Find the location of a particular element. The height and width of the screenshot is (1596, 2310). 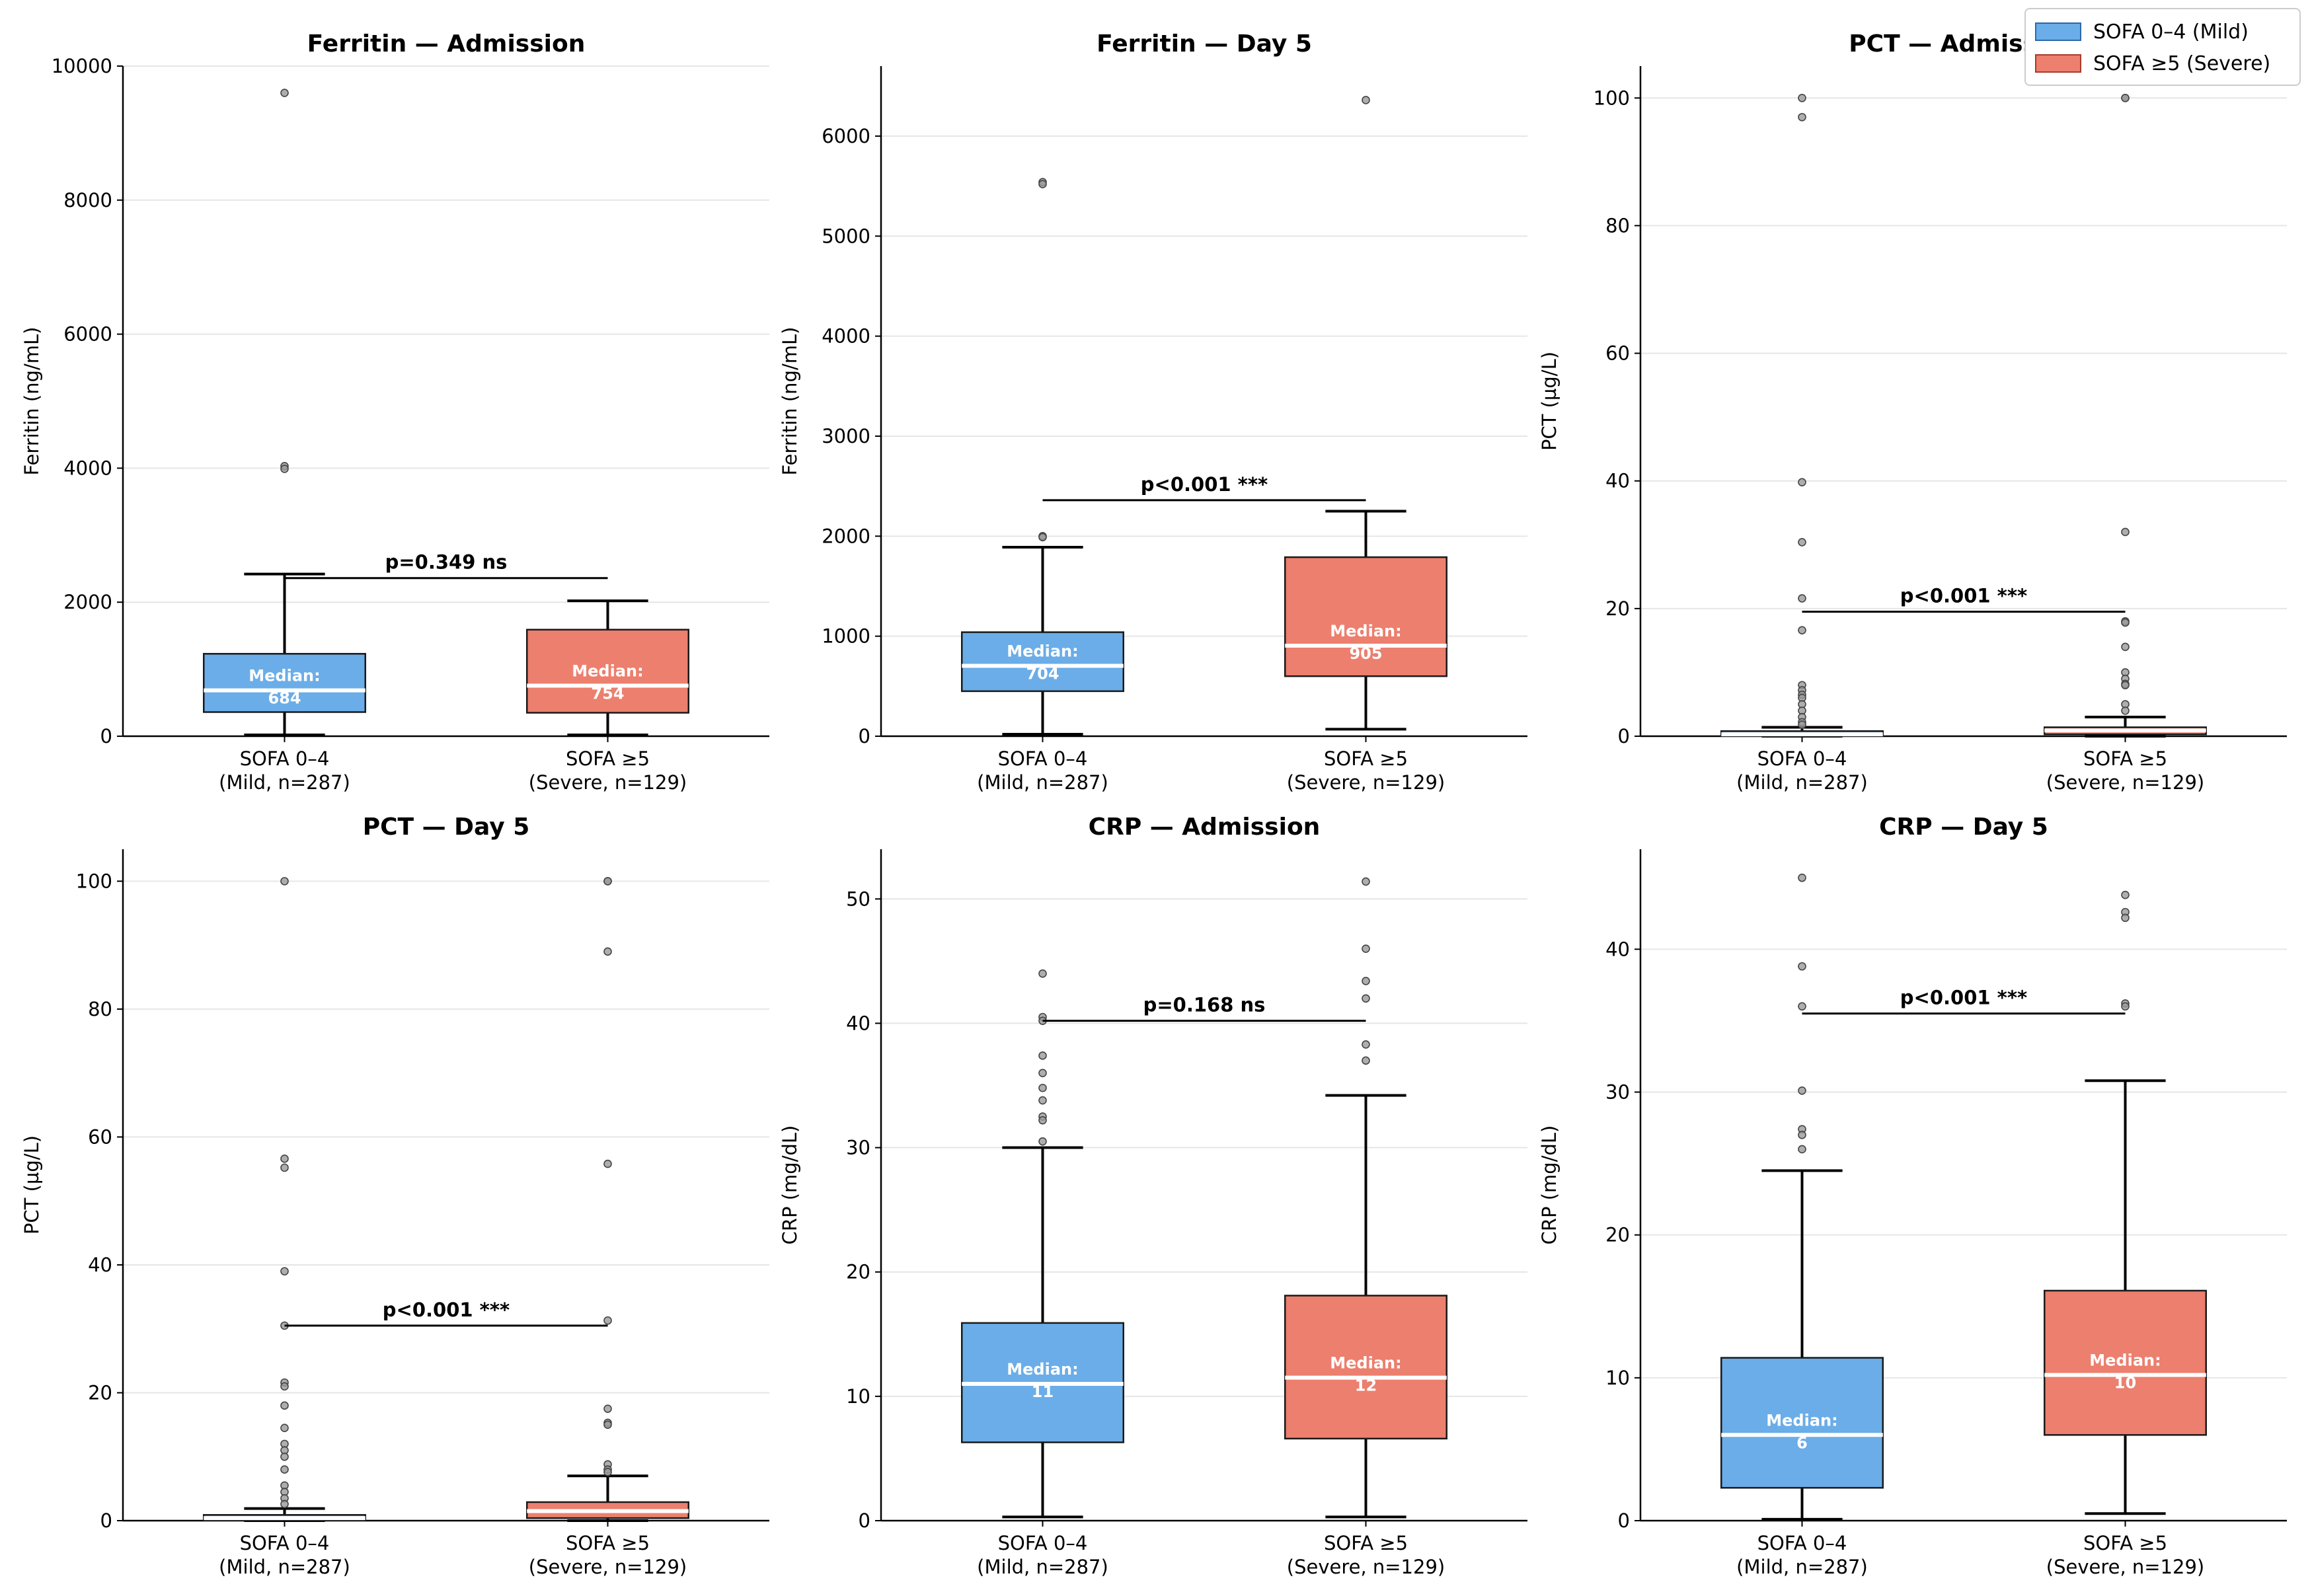

legend-swatch-severe is located at coordinates (2058, 63).